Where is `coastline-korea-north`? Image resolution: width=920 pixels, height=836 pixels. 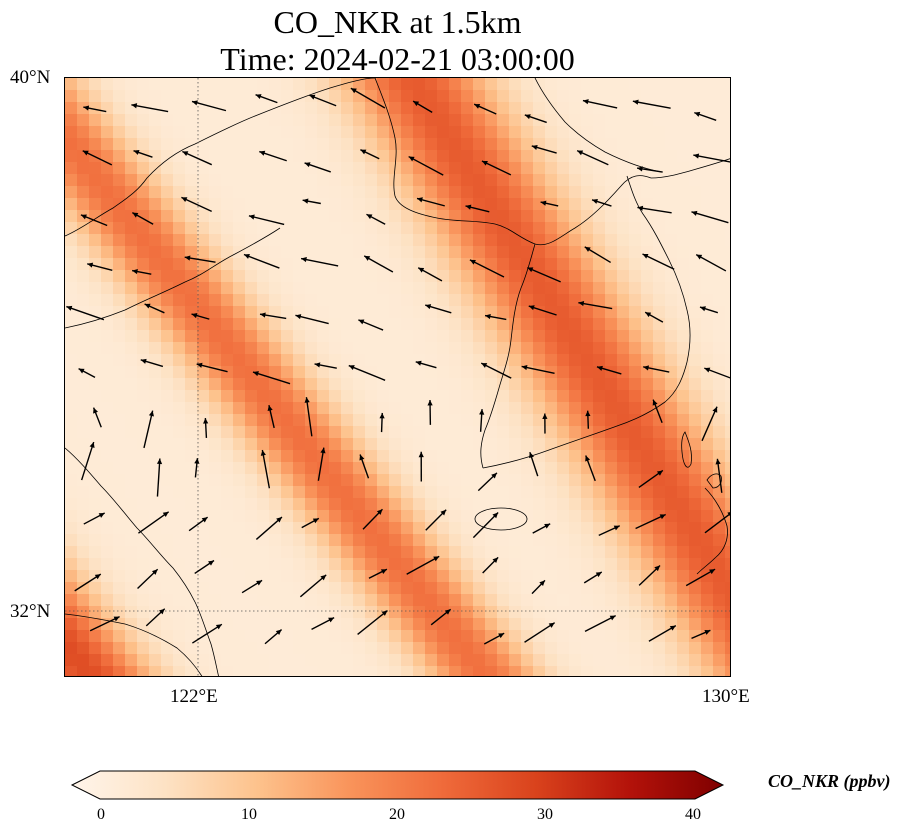
coastline-korea-north is located at coordinates (690, 168).